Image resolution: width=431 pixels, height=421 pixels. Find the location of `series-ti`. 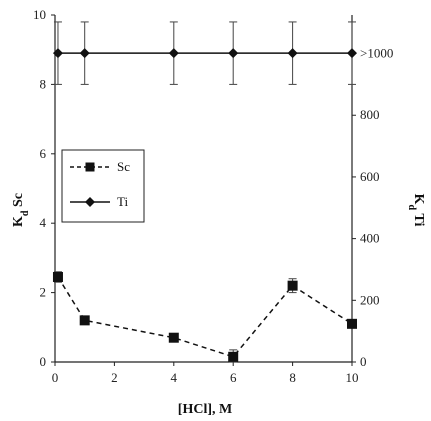

series-ti is located at coordinates (204, 53).